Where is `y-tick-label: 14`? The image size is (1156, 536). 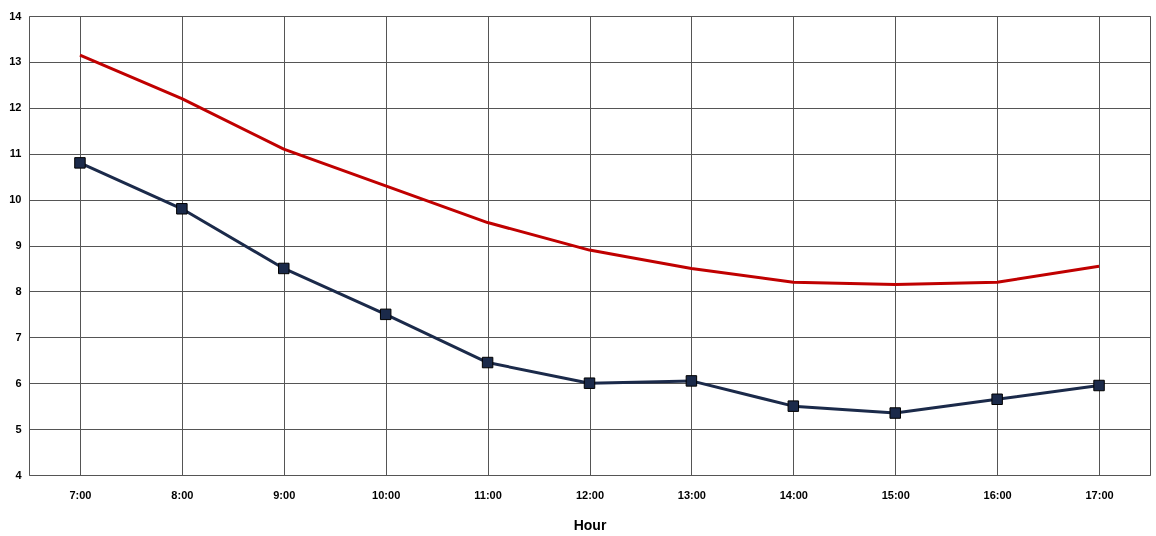 y-tick-label: 14 is located at coordinates (16, 15).